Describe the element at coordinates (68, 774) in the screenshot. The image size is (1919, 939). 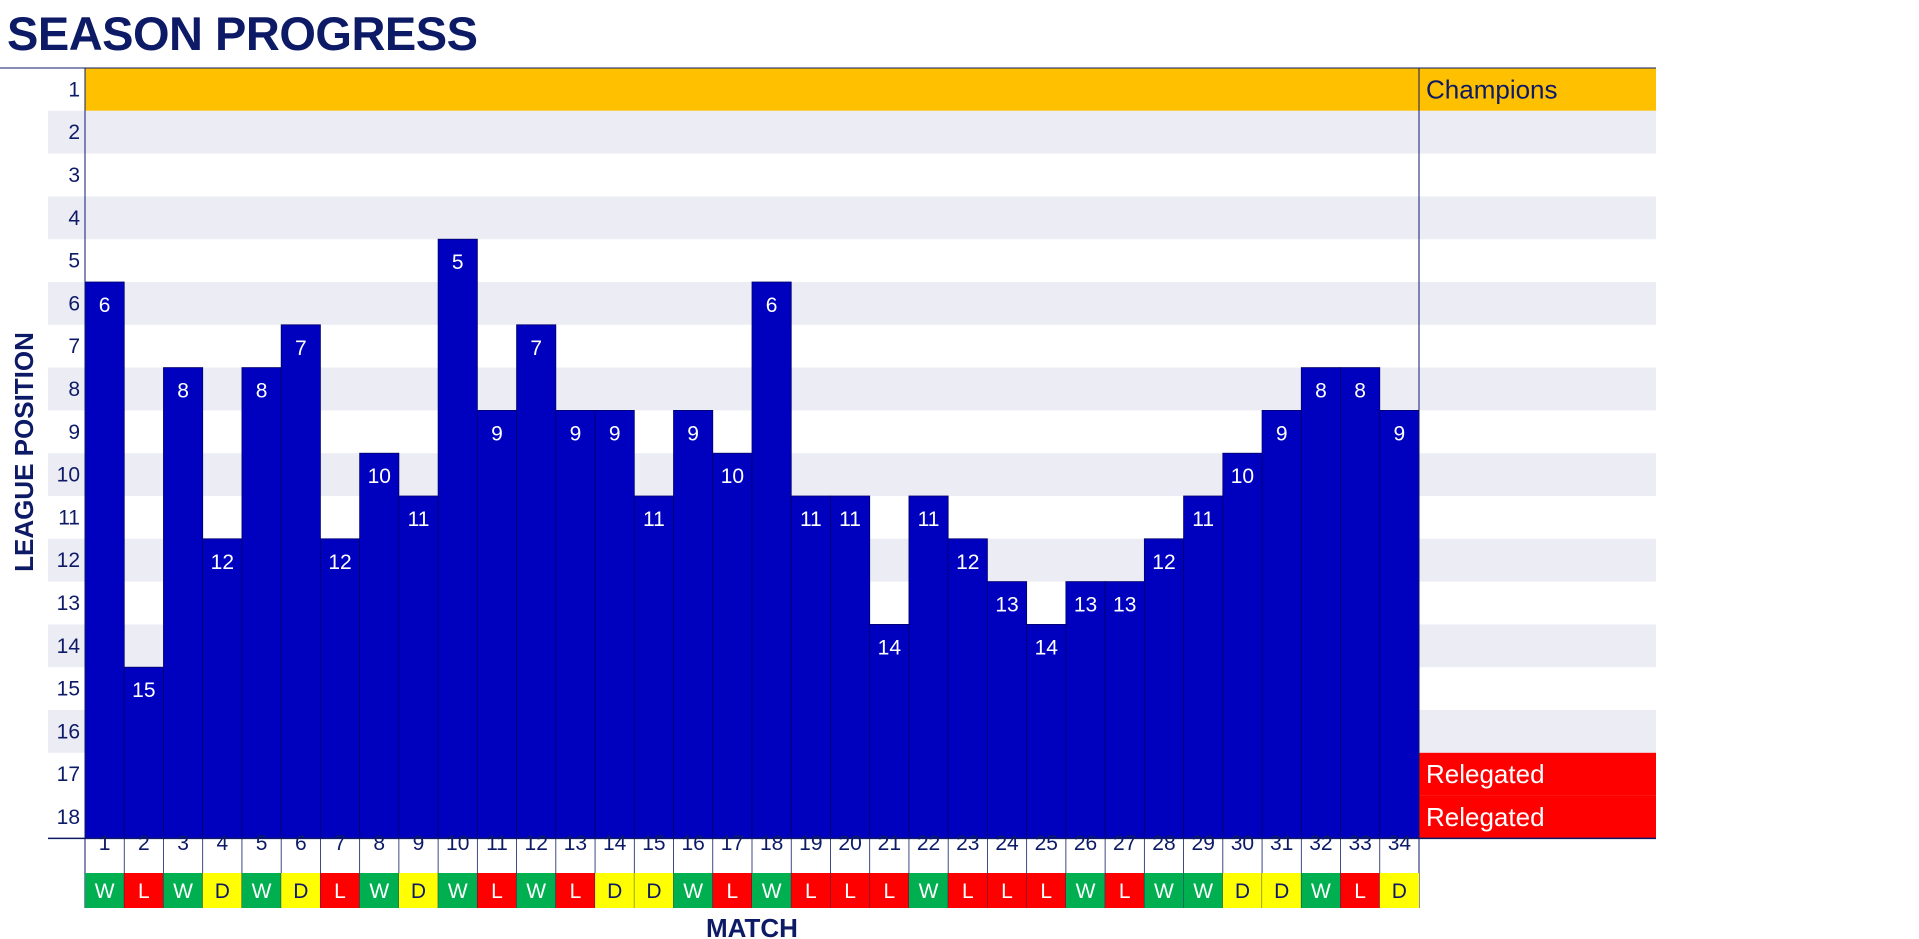
I see `y-tick-label: 17` at that location.